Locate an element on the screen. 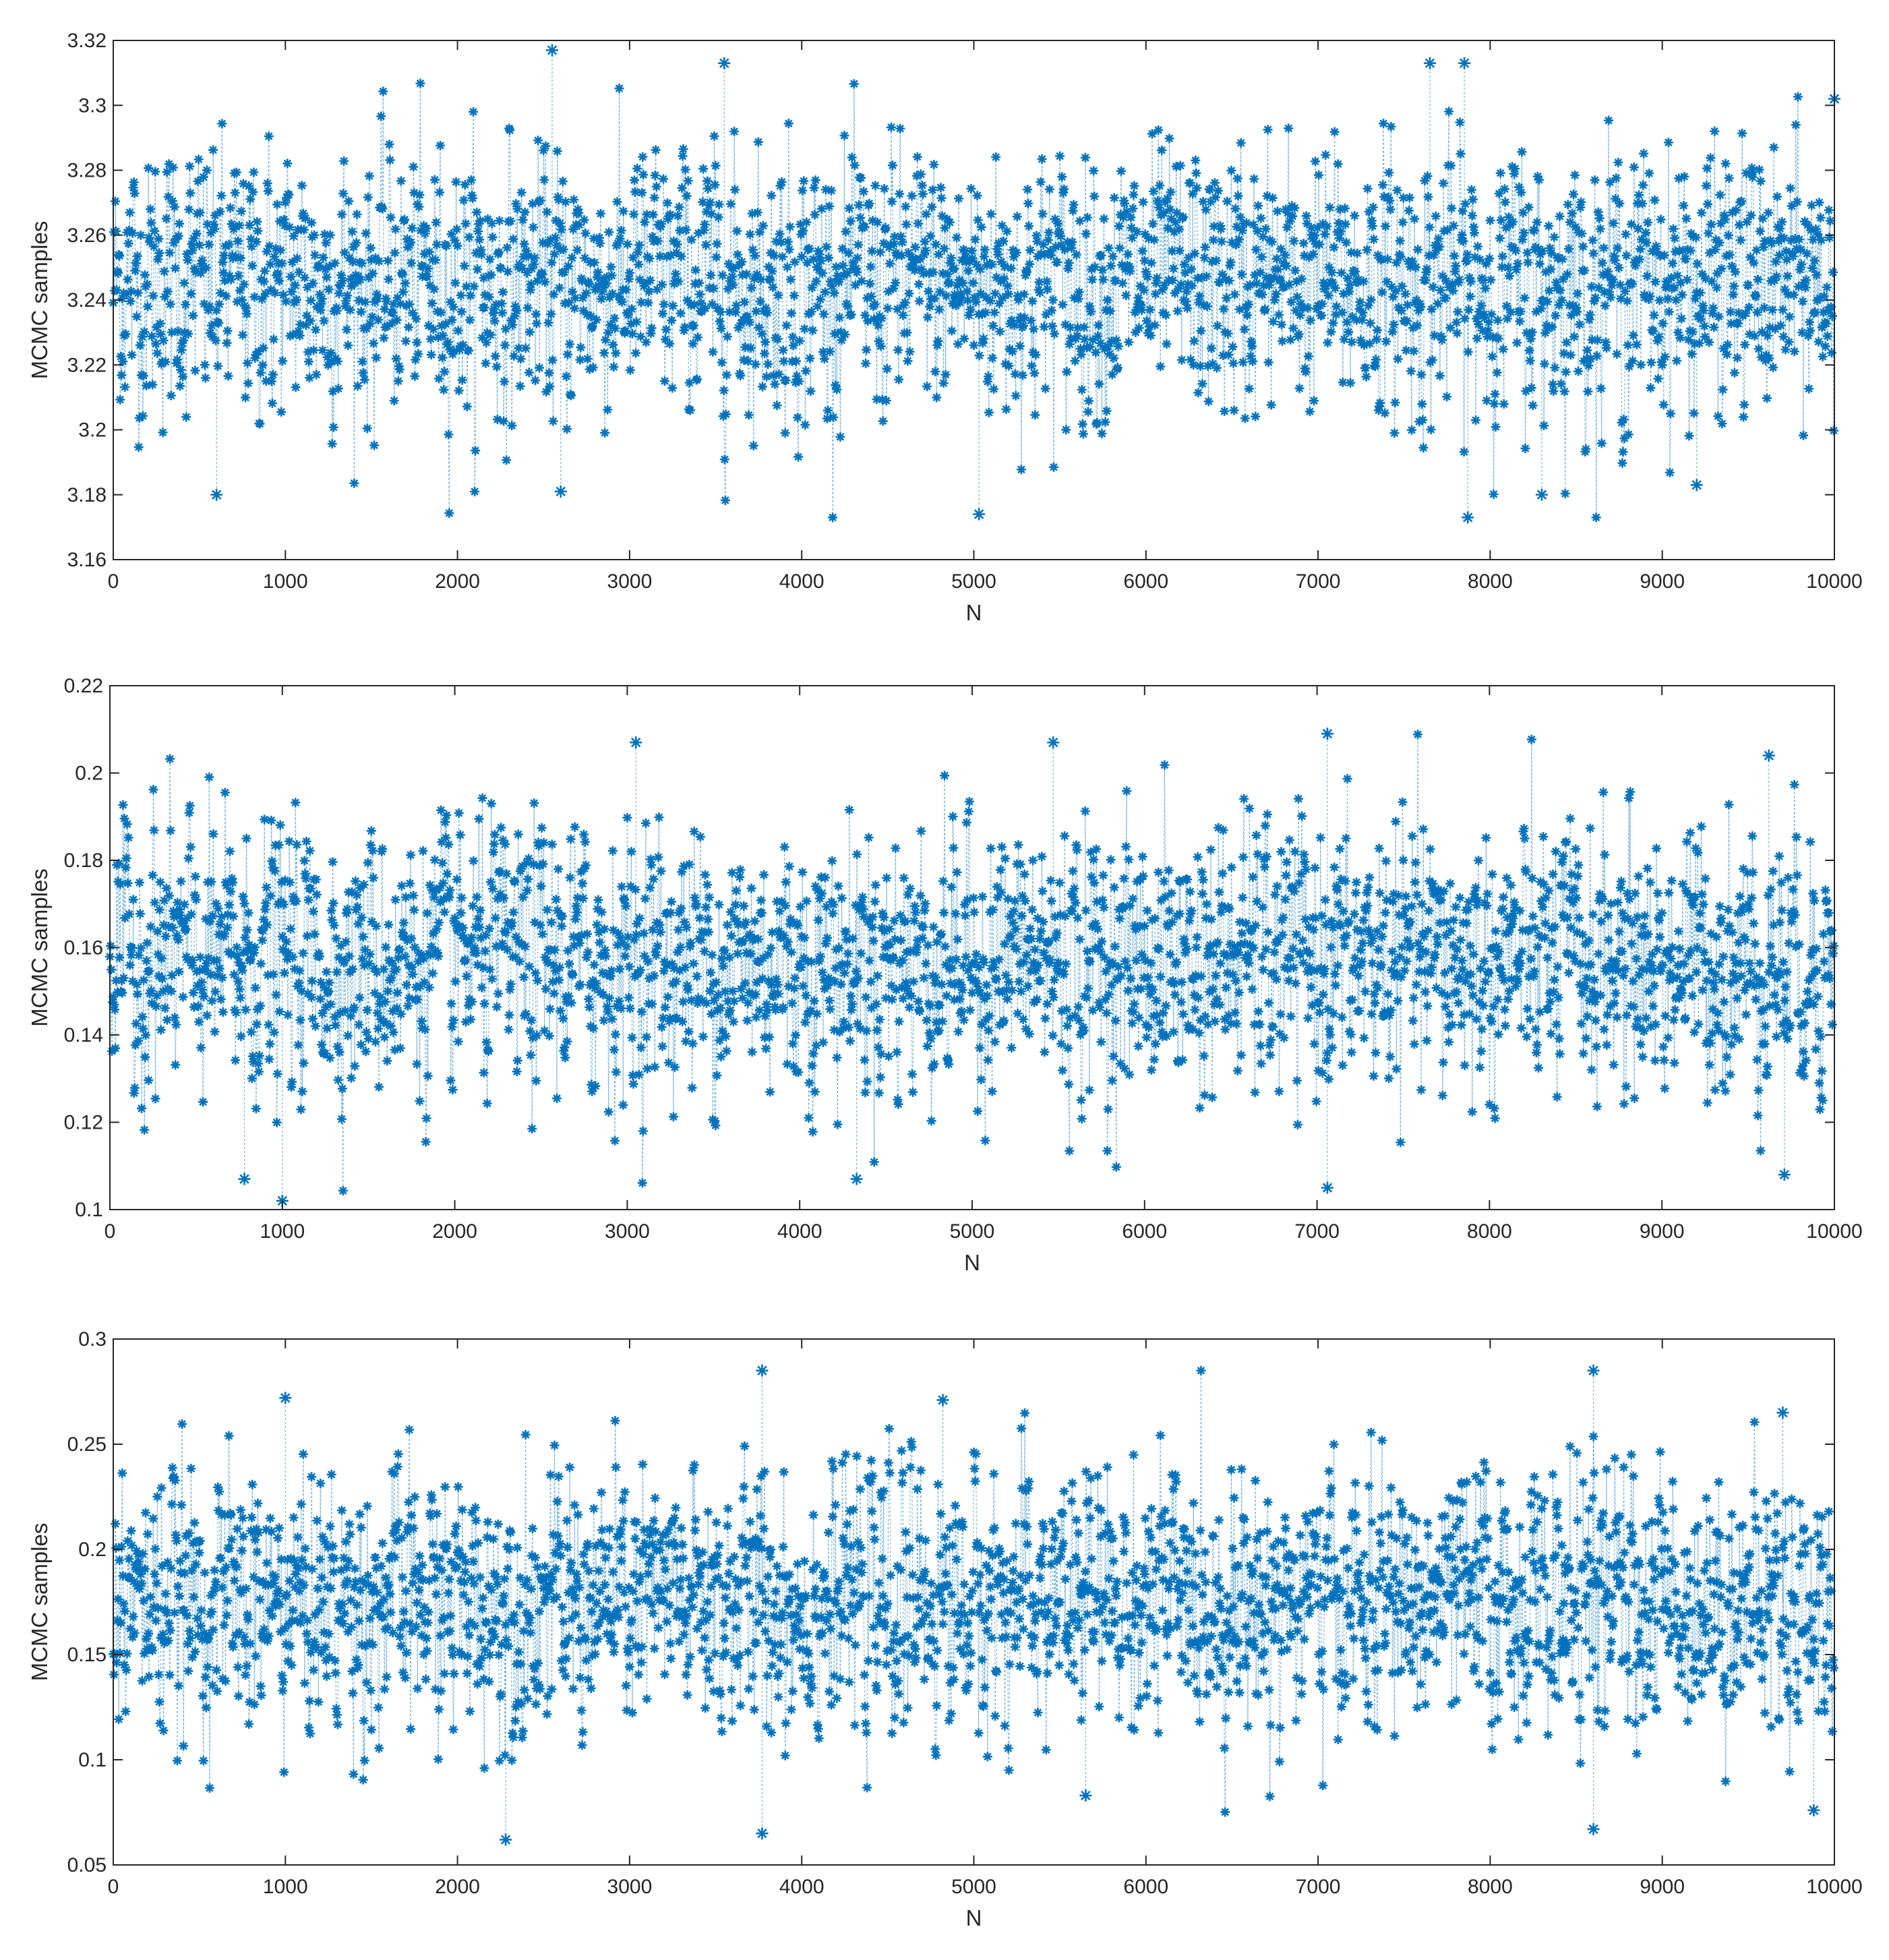 This screenshot has height=1960, width=1889. y-tick-label: 0.22 is located at coordinates (84, 686).